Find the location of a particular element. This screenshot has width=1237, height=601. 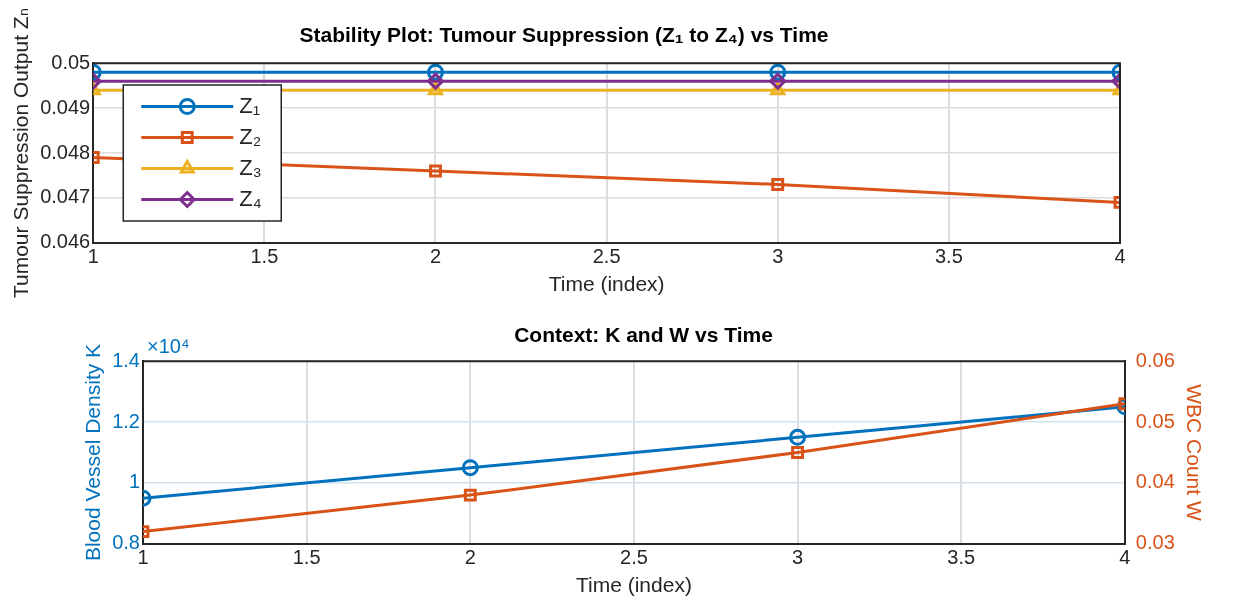

y-tick-label: 0.047 is located at coordinates (65, 196).